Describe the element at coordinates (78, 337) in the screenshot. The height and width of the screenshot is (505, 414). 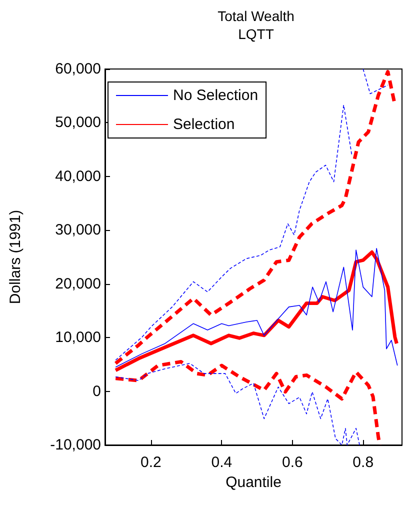
I see `y-tick-label: 10,000` at that location.